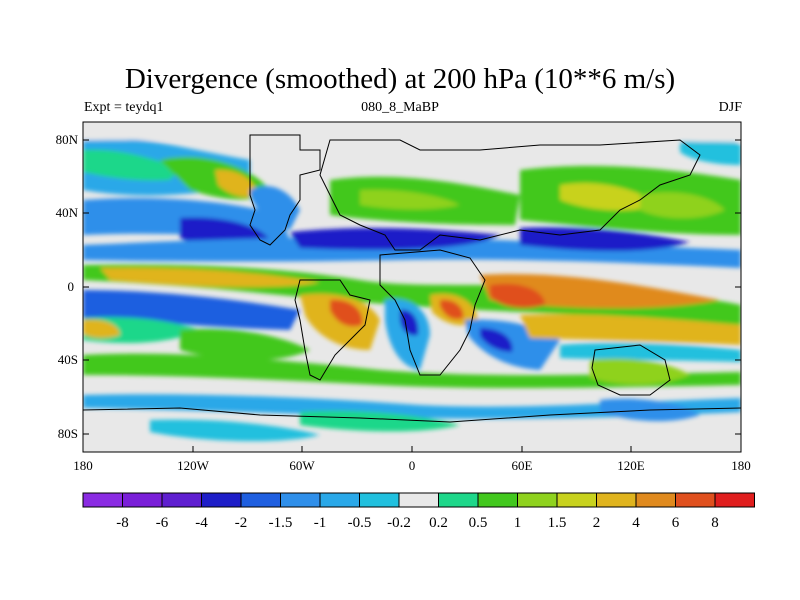  What do you see at coordinates (715, 523) in the screenshot?
I see `colorbar-label: 8` at bounding box center [715, 523].